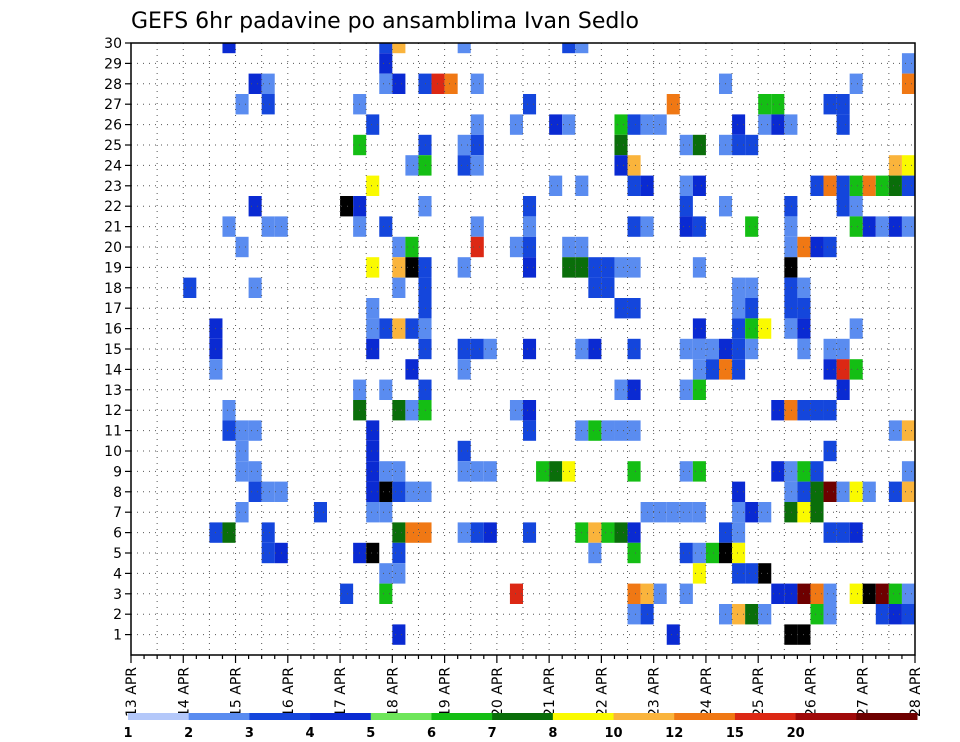 Image resolution: width=960 pixels, height=742 pixels. I want to click on y-tick-label: 27, so click(113, 105).